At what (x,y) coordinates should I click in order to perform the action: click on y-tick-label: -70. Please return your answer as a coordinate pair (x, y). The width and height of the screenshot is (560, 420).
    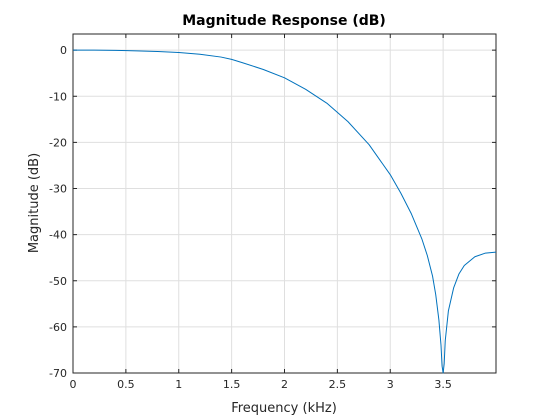
    Looking at the image, I should click on (58, 373).